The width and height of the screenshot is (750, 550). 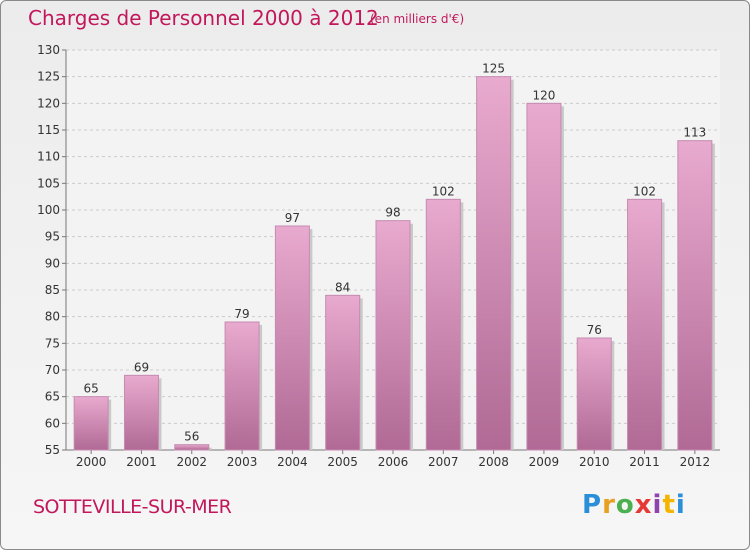 What do you see at coordinates (543, 95) in the screenshot?
I see `bar-value-label: 120` at bounding box center [543, 95].